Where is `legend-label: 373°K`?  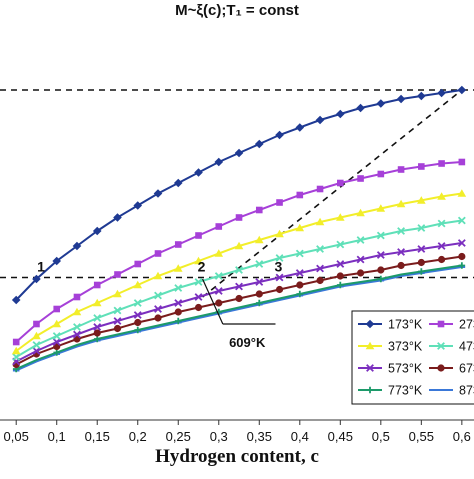
legend-label: 373°K is located at coordinates (405, 347).